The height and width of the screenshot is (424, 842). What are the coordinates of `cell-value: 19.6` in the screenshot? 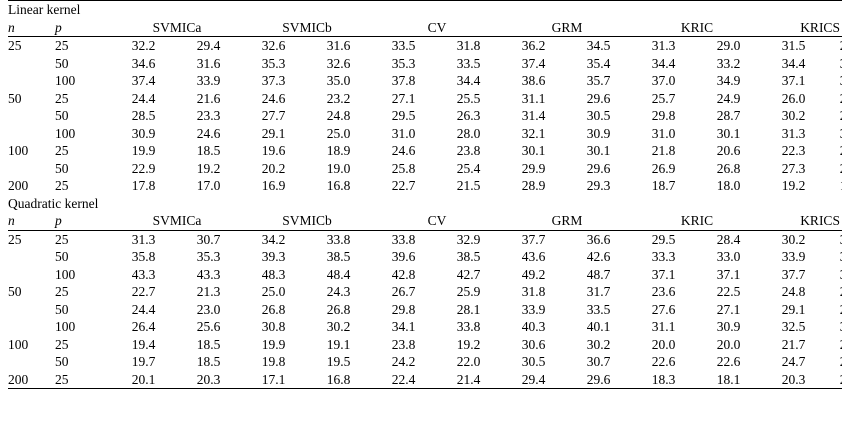 It's located at (273, 150).